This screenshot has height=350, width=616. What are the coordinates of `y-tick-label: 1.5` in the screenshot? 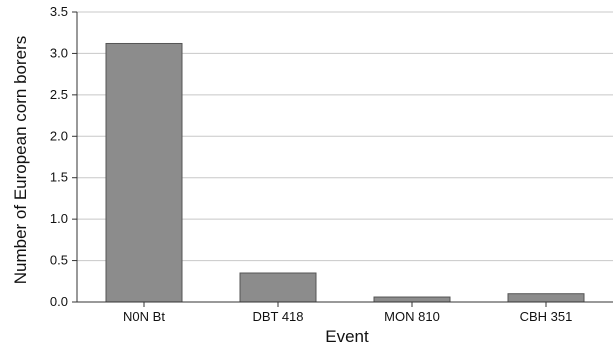 It's located at (59, 177).